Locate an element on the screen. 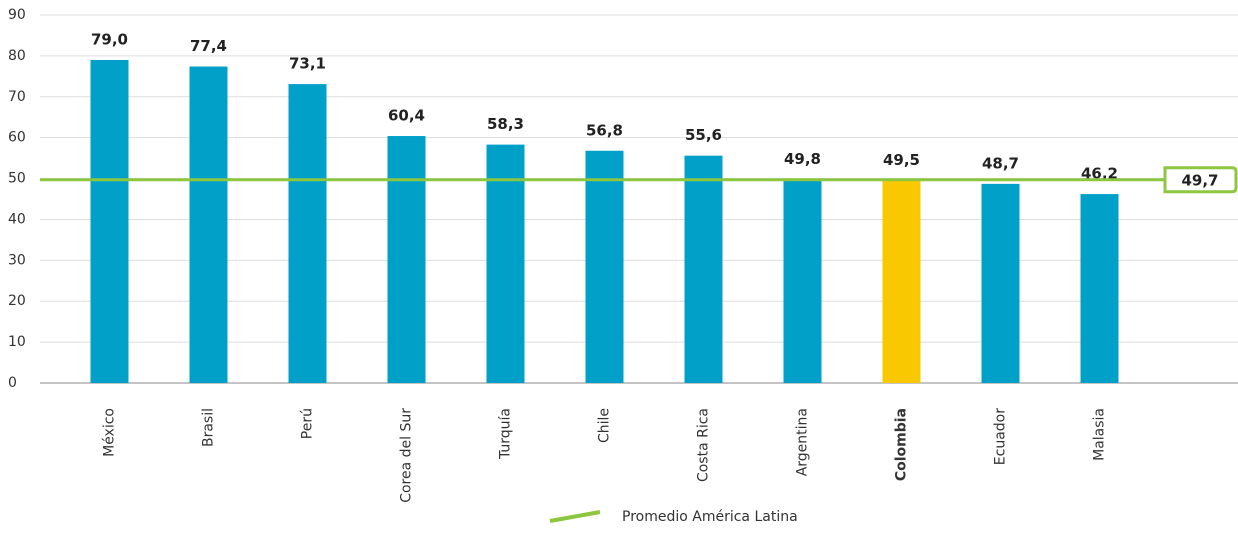 Image resolution: width=1238 pixels, height=554 pixels. x-tick-label: Turquía is located at coordinates (506, 434).